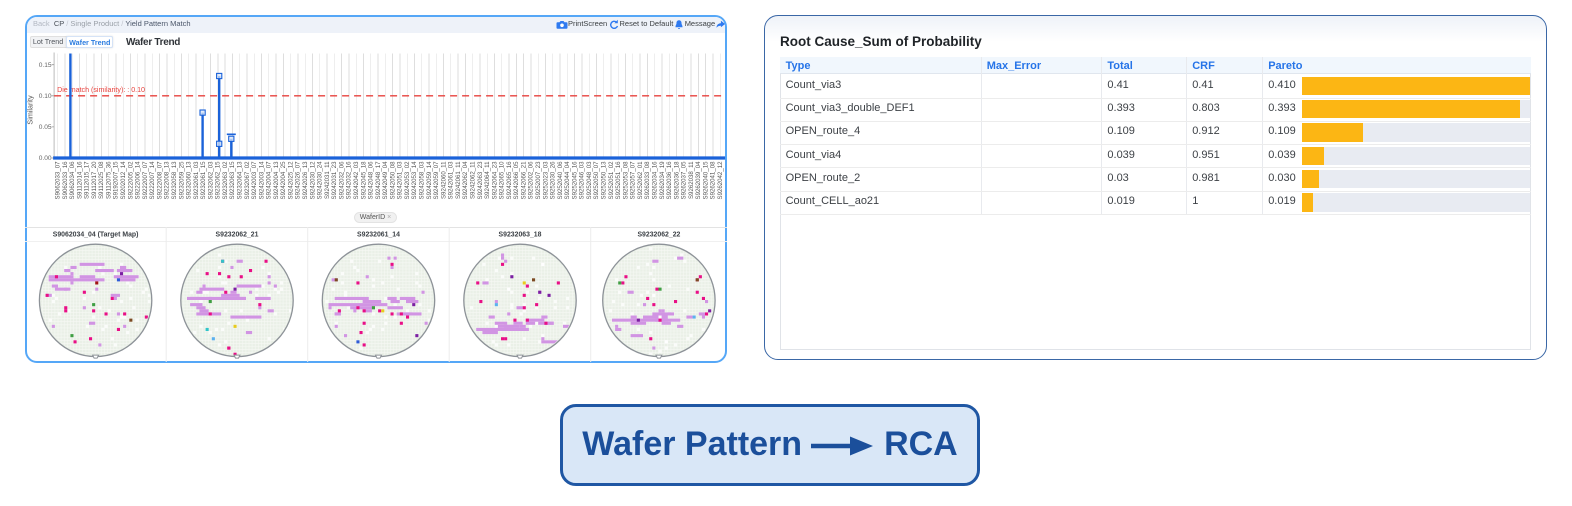 The height and width of the screenshot is (506, 1572). What do you see at coordinates (247, 180) in the screenshot?
I see `svg-text: S9232067_02` at bounding box center [247, 180].